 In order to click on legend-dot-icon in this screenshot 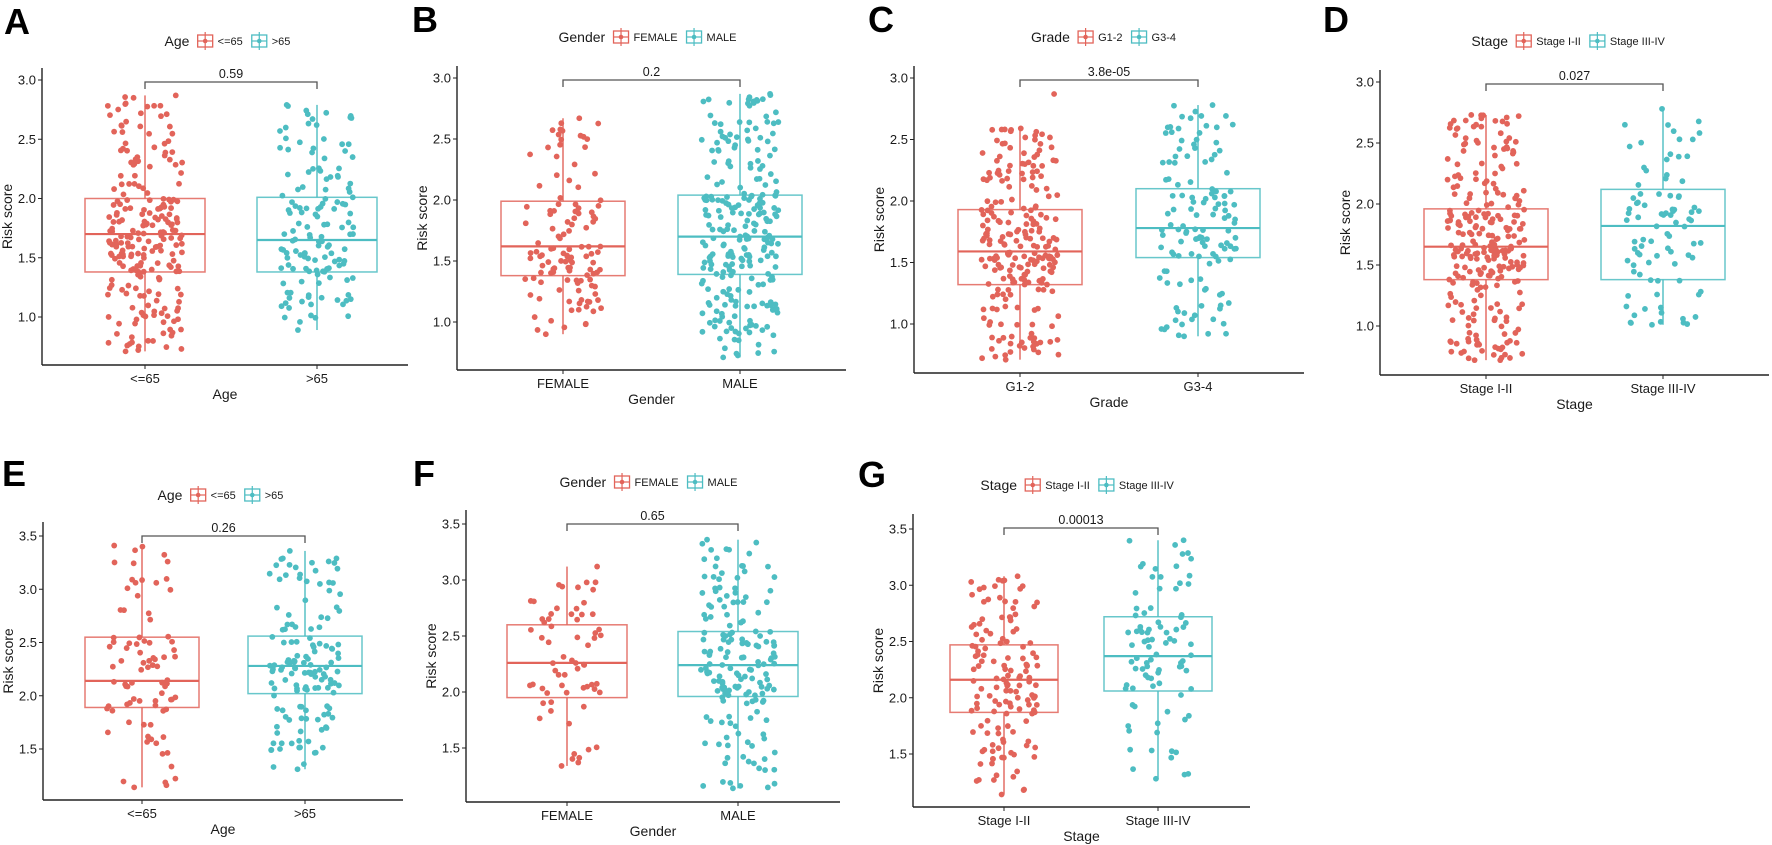, I will do `click(1597, 41)`.